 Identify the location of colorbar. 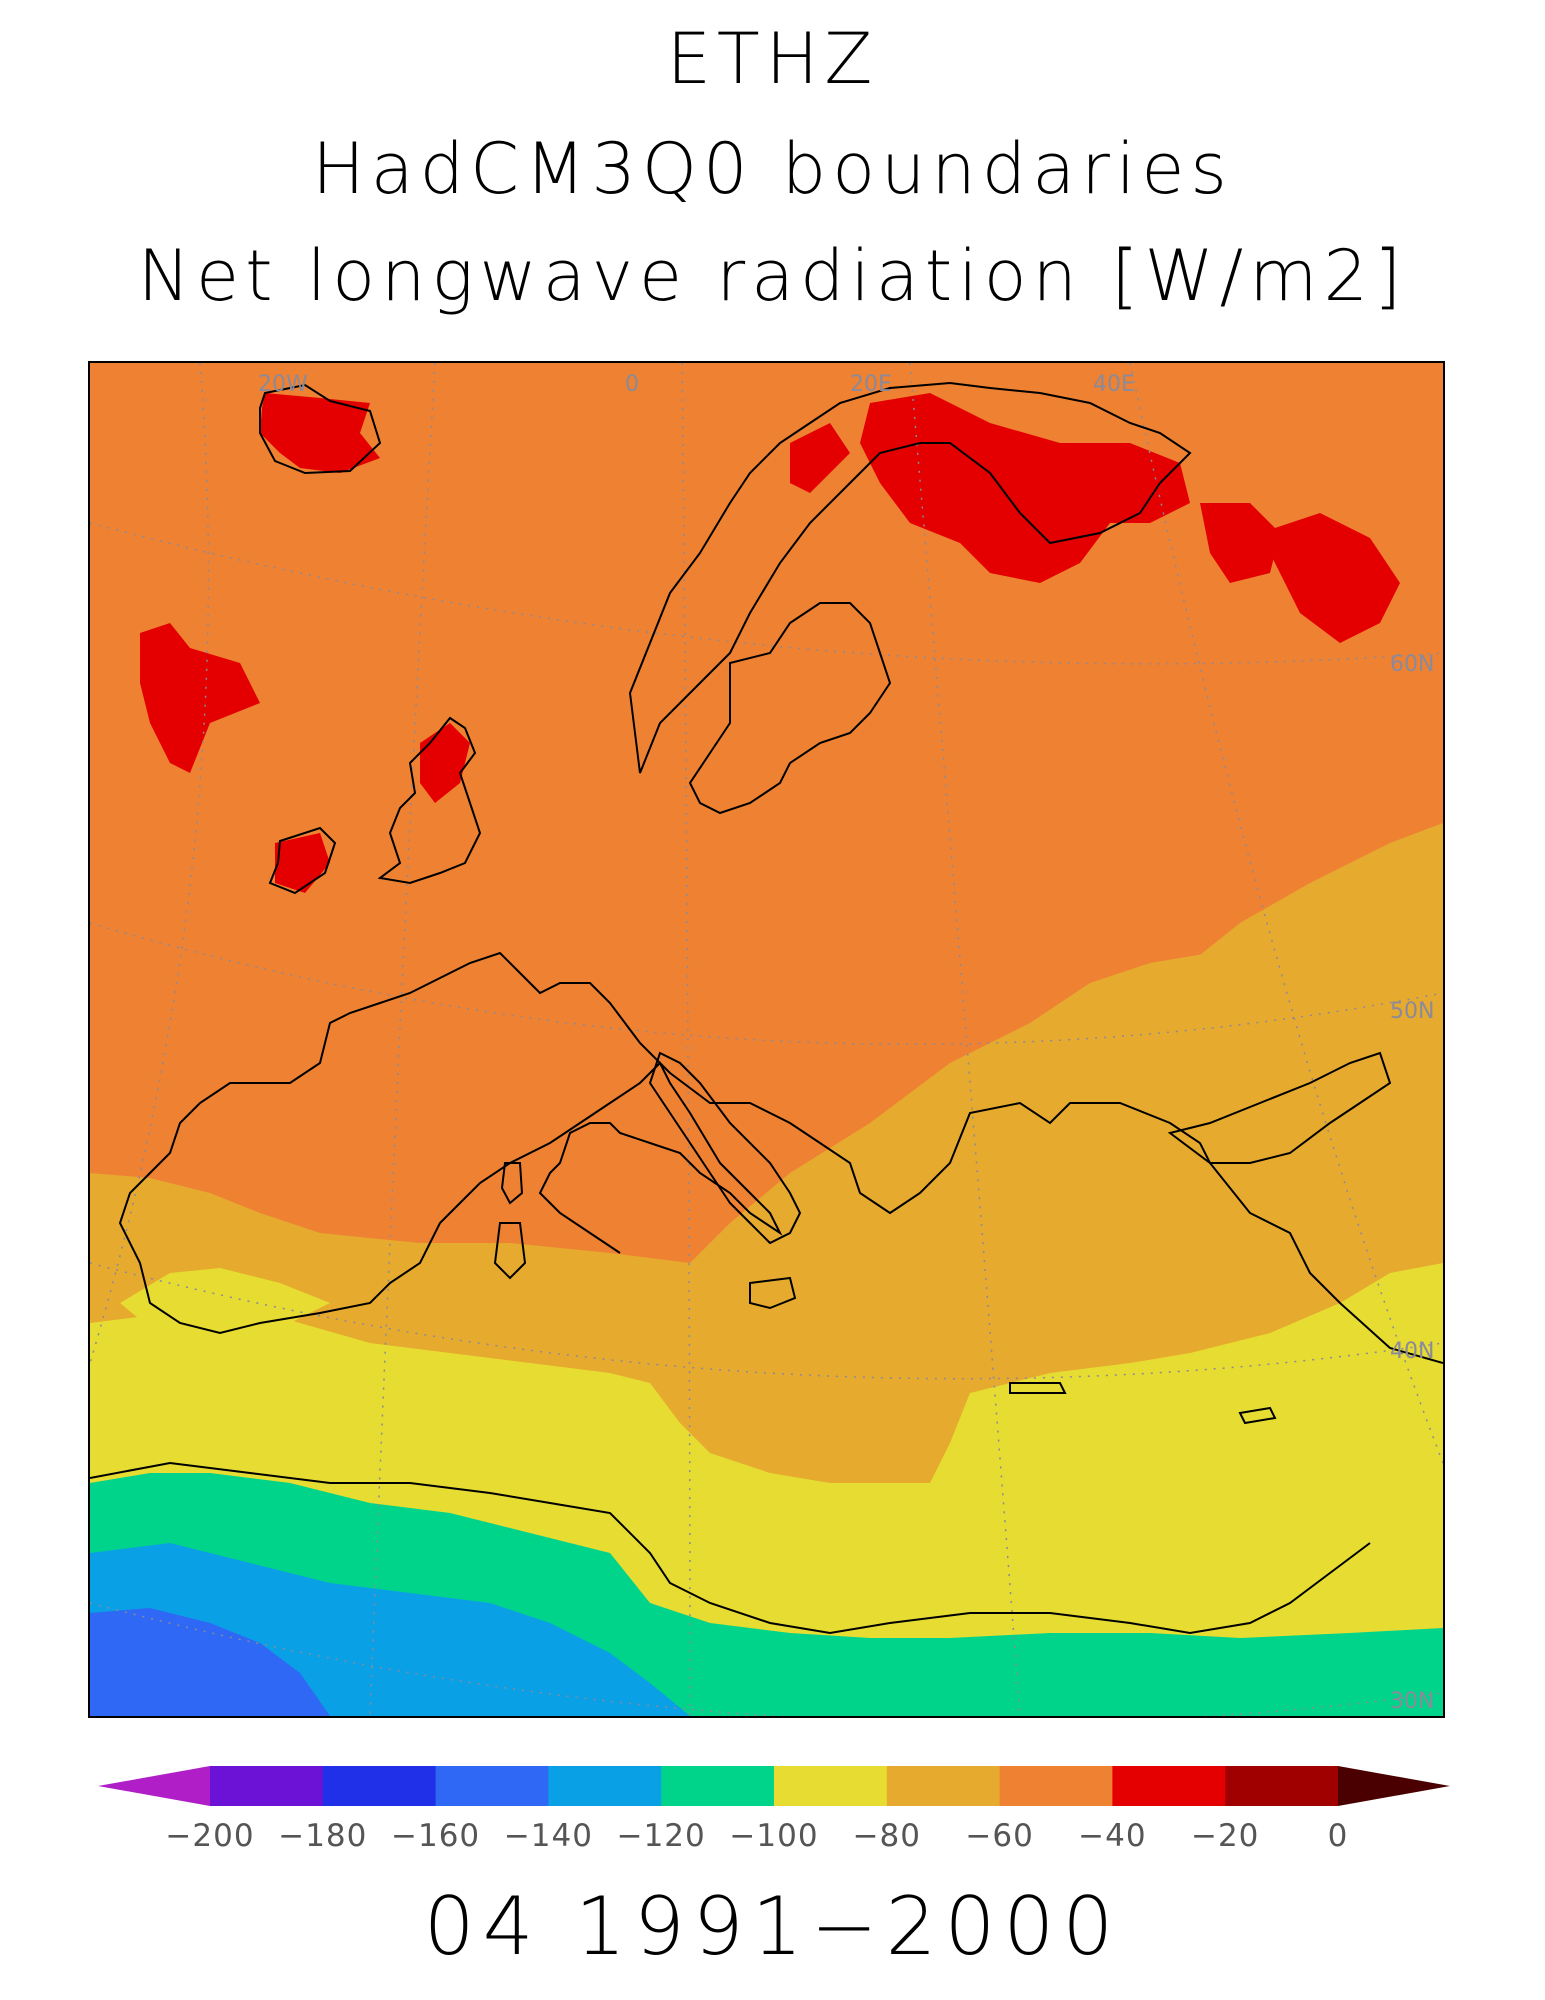
(774, 1786).